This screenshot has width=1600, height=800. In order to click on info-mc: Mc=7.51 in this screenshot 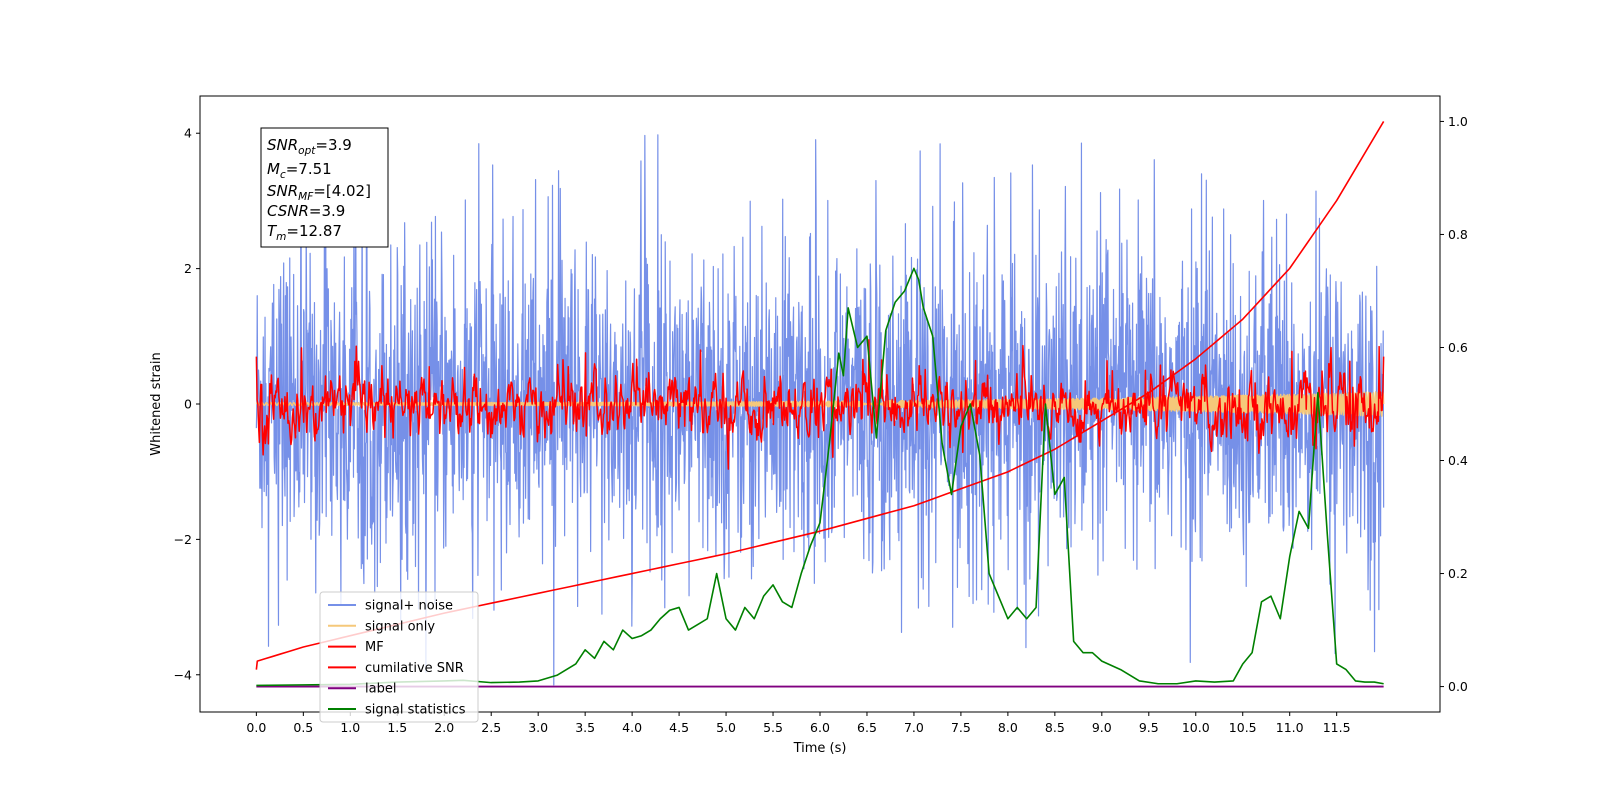, I will do `click(299, 170)`.